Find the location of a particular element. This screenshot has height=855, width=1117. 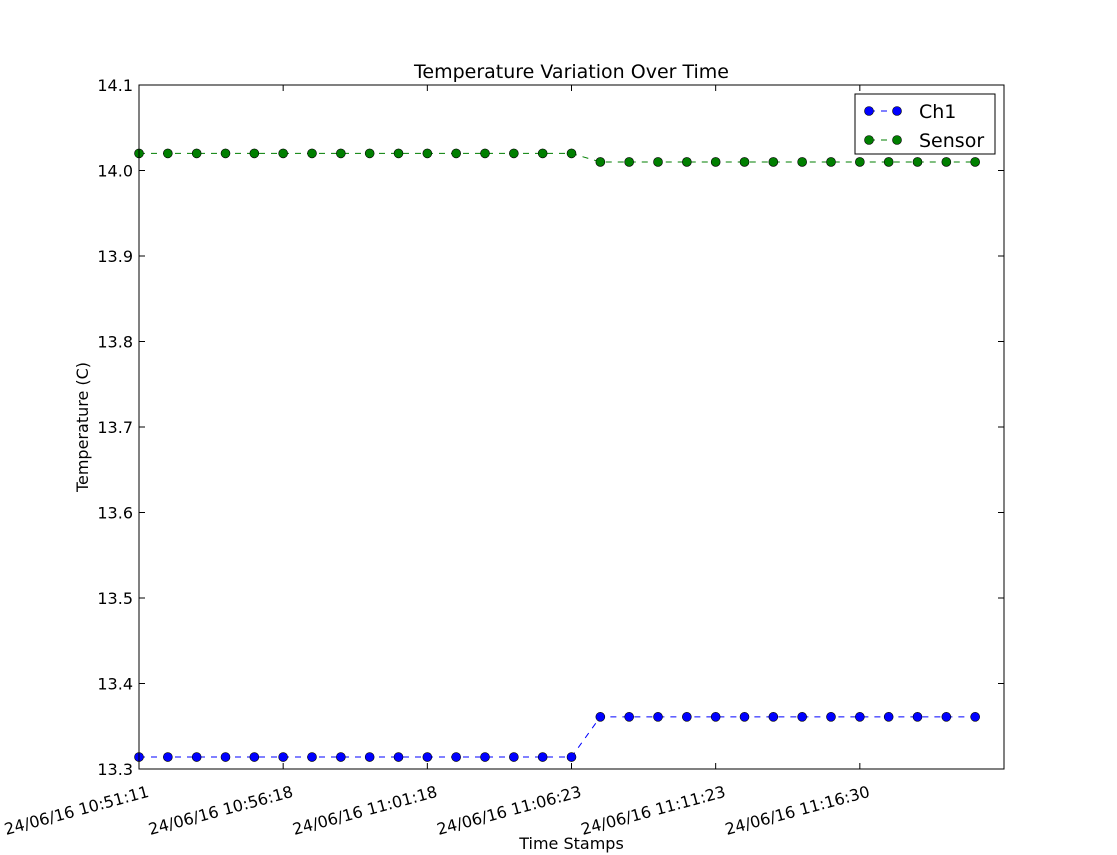

series-ch1 is located at coordinates (557, 737).